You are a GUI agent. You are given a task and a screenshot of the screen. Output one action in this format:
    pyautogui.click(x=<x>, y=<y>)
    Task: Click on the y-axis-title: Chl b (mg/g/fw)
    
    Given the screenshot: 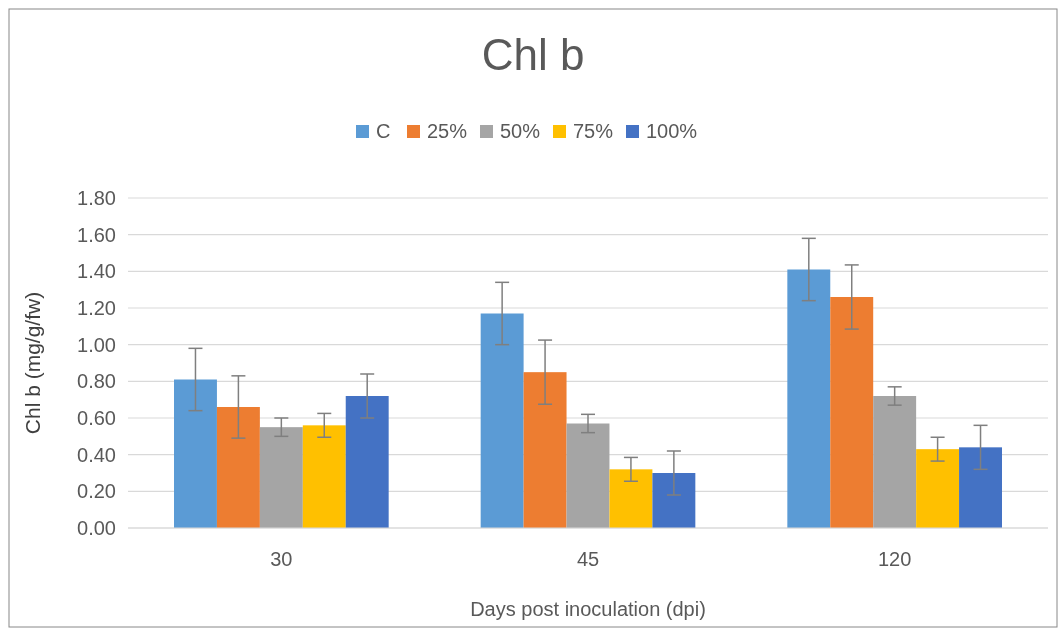 What is the action you would take?
    pyautogui.click(x=32, y=363)
    